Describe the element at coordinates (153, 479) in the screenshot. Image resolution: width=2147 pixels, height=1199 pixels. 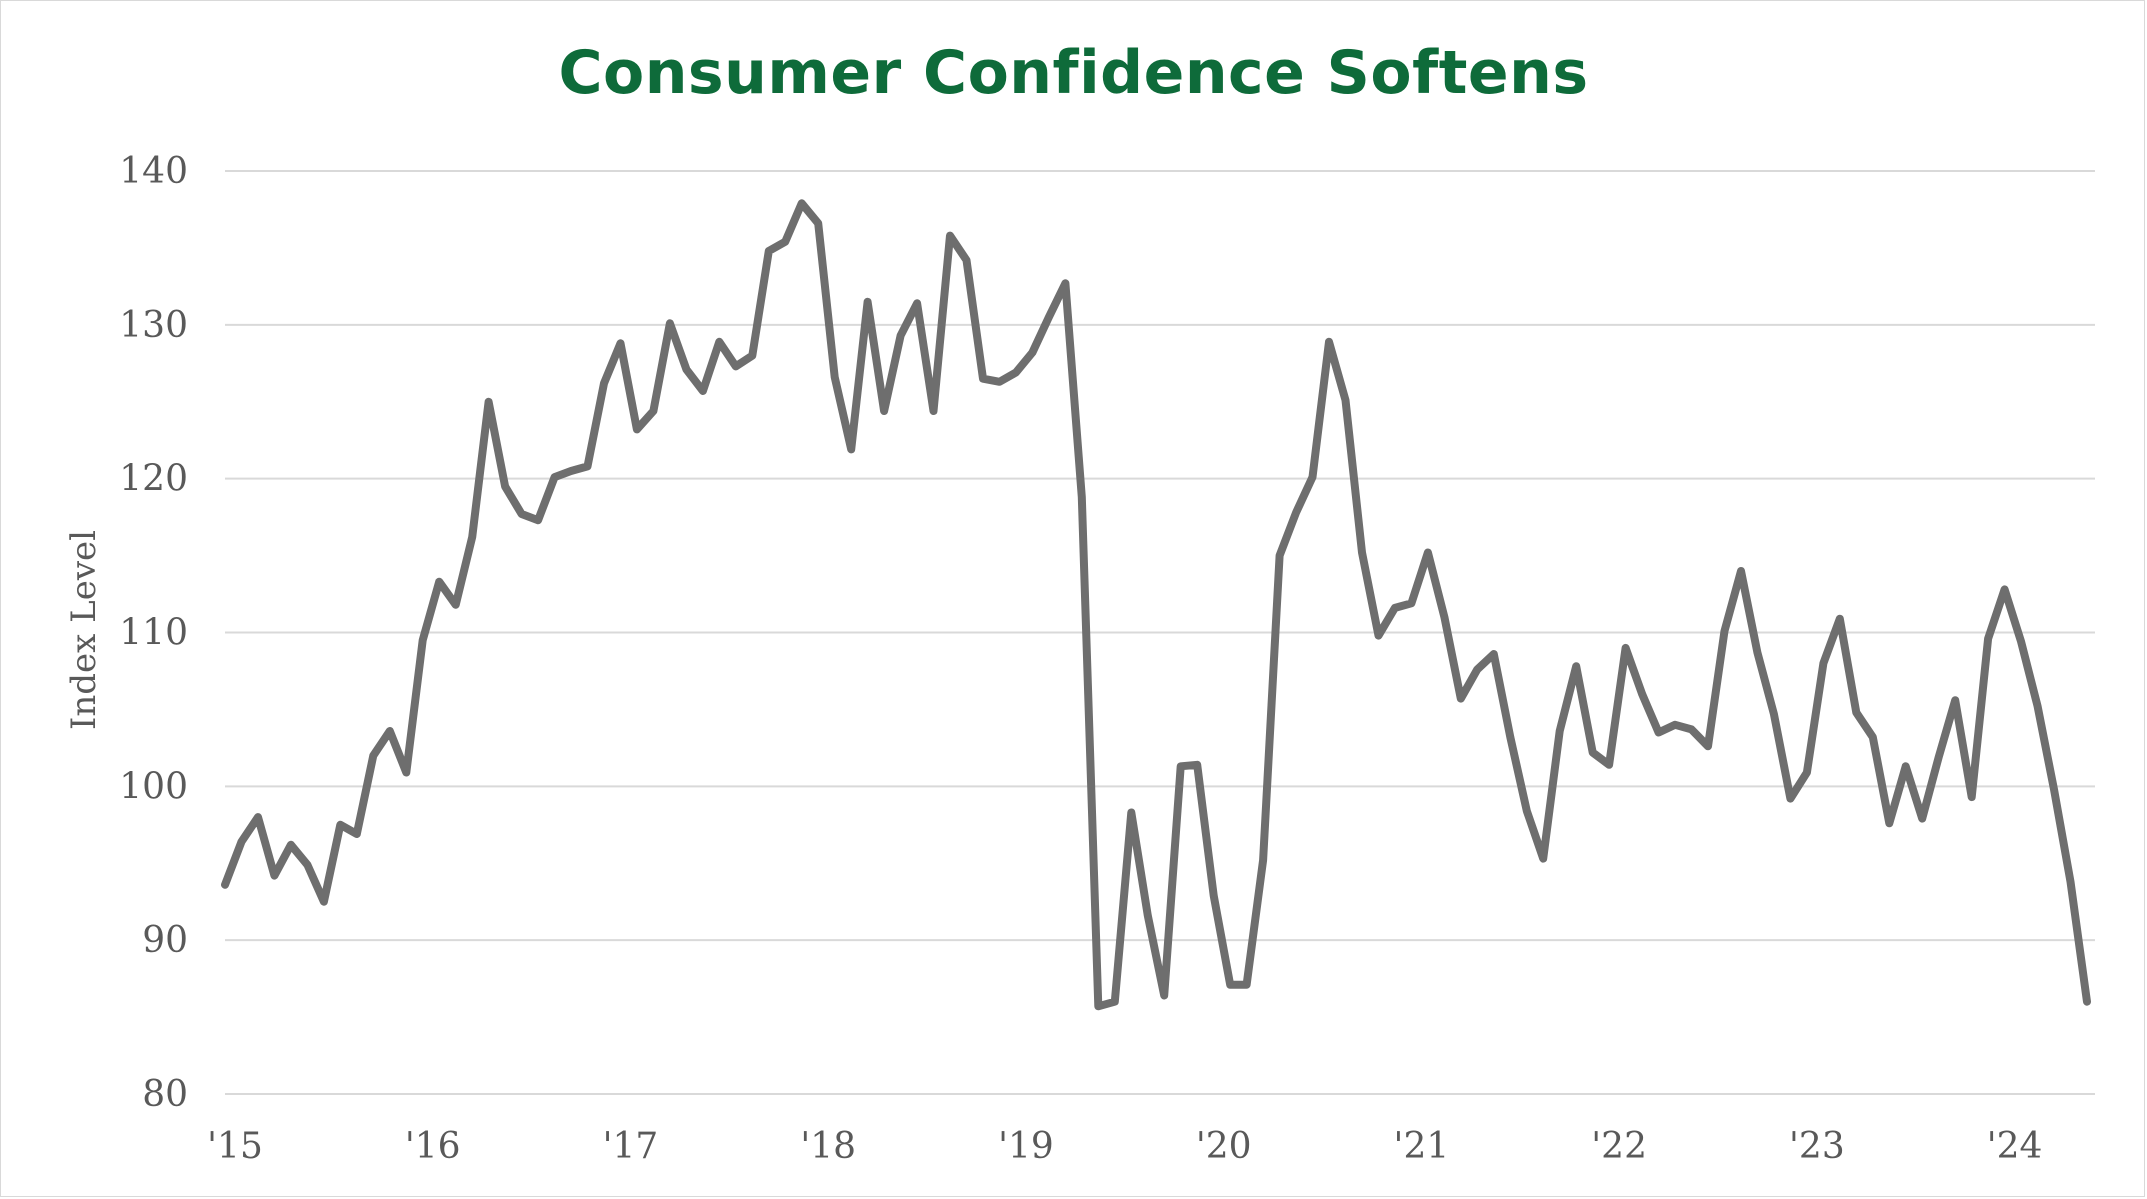
I see `y-tick-label: 120` at that location.